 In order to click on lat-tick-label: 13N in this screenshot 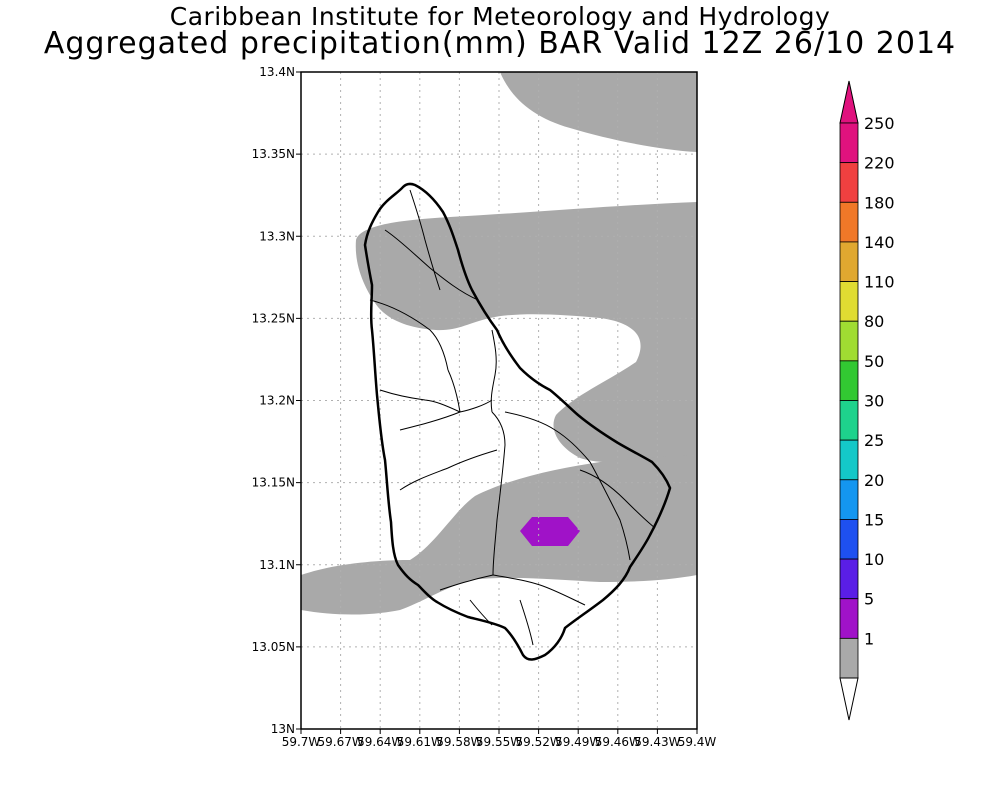, I will do `click(283, 729)`.